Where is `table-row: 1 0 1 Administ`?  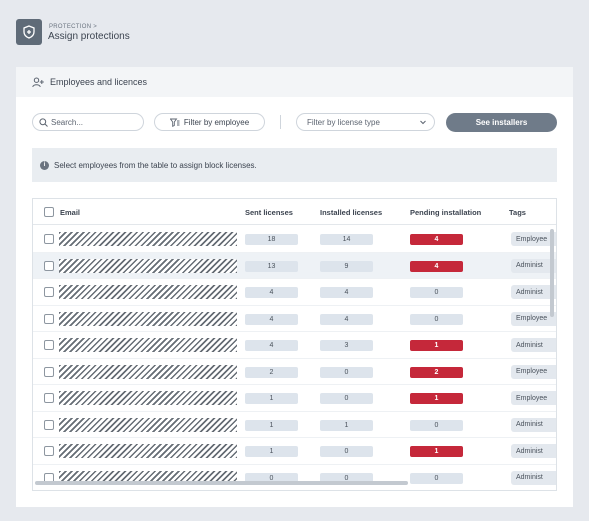 table-row: 1 0 1 Administ is located at coordinates (294, 451).